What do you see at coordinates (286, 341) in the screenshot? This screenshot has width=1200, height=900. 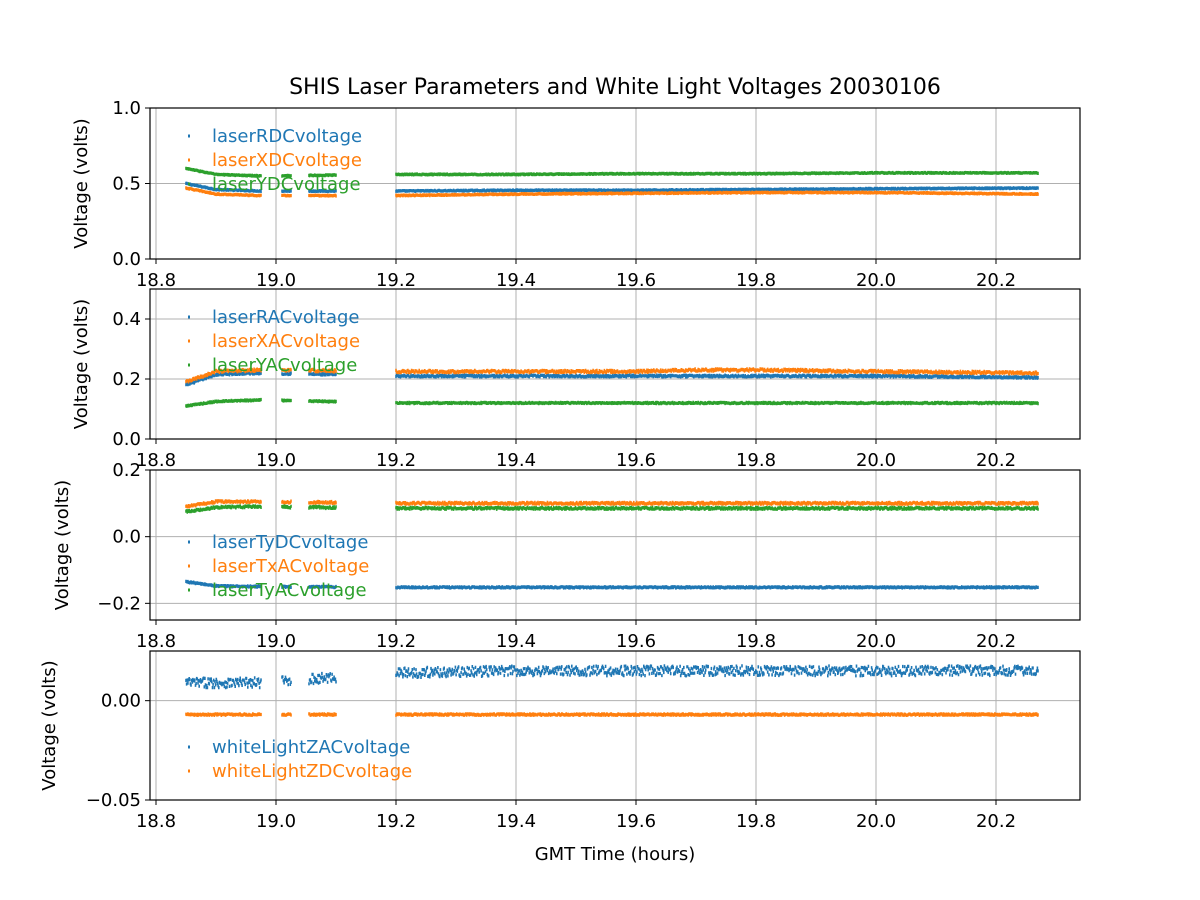 I see `legend-label: laserXACvoltage` at bounding box center [286, 341].